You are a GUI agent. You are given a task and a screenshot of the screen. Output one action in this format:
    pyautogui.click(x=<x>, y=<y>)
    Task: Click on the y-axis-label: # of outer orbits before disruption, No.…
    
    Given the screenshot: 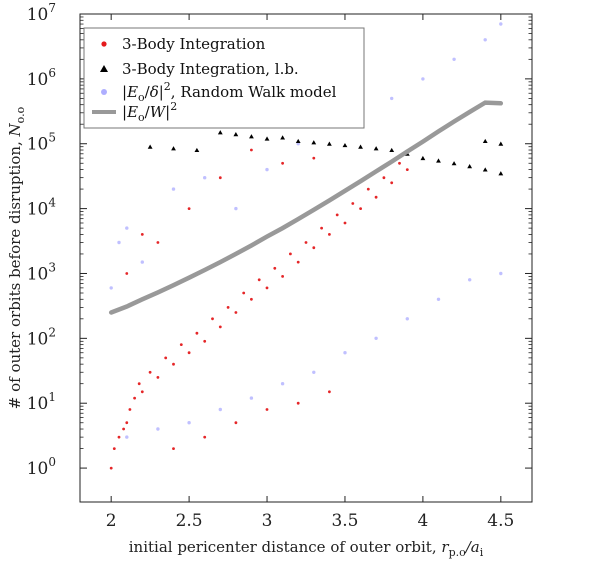 What is the action you would take?
    pyautogui.click(x=16, y=257)
    